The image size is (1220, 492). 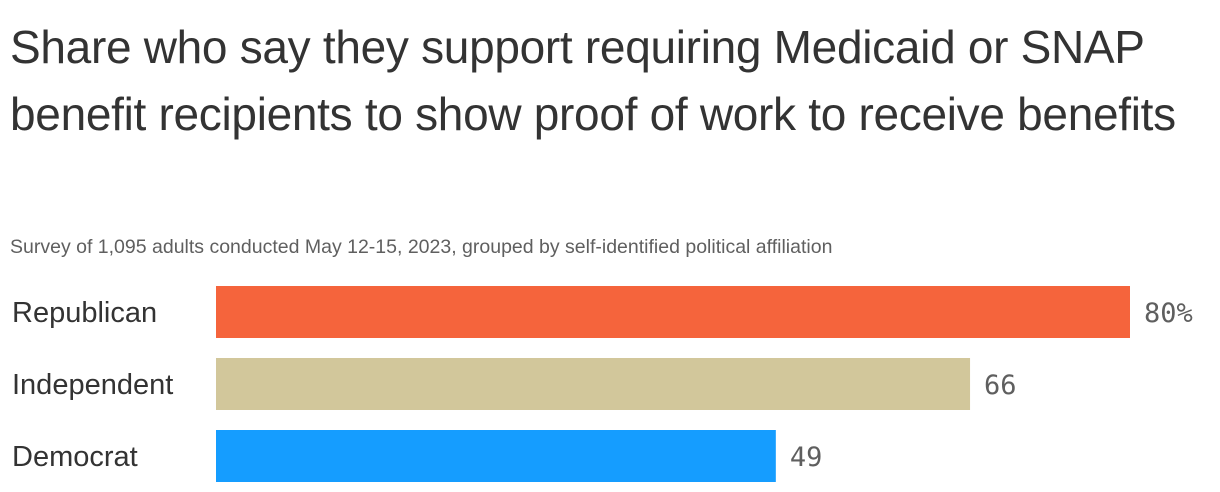 What do you see at coordinates (1168, 313) in the screenshot?
I see `value-label-republican: 80%` at bounding box center [1168, 313].